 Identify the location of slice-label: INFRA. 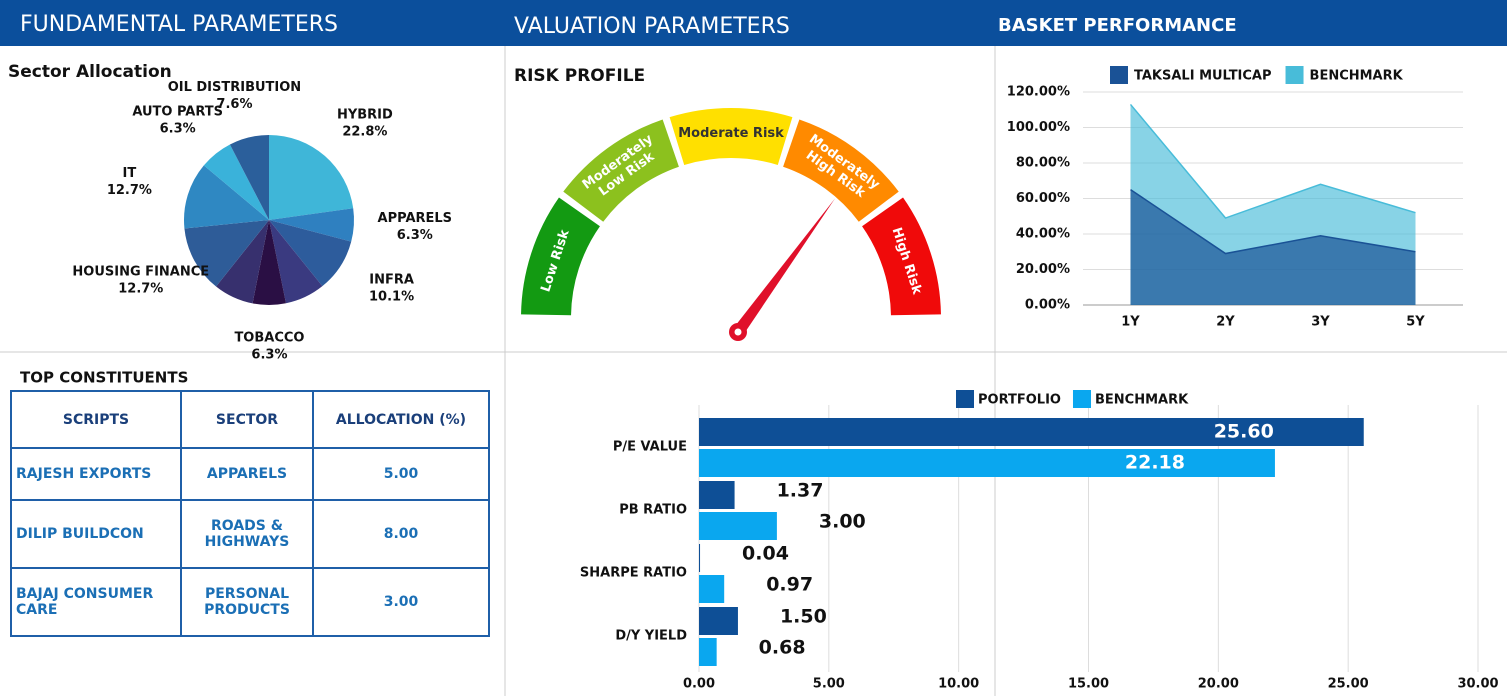
(391, 280).